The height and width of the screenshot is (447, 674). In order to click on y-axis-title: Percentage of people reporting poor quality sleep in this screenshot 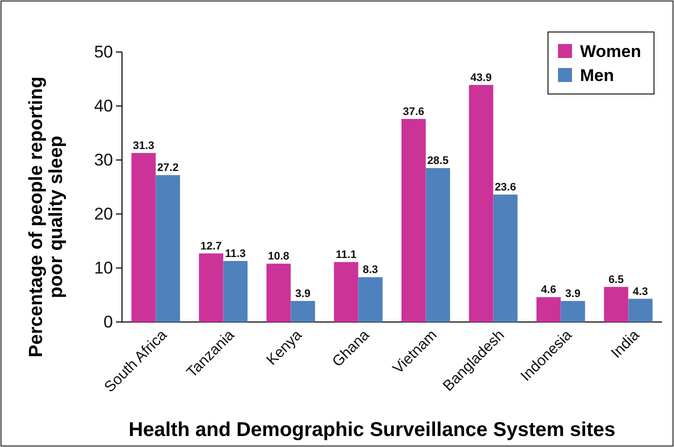, I will do `click(47, 217)`.